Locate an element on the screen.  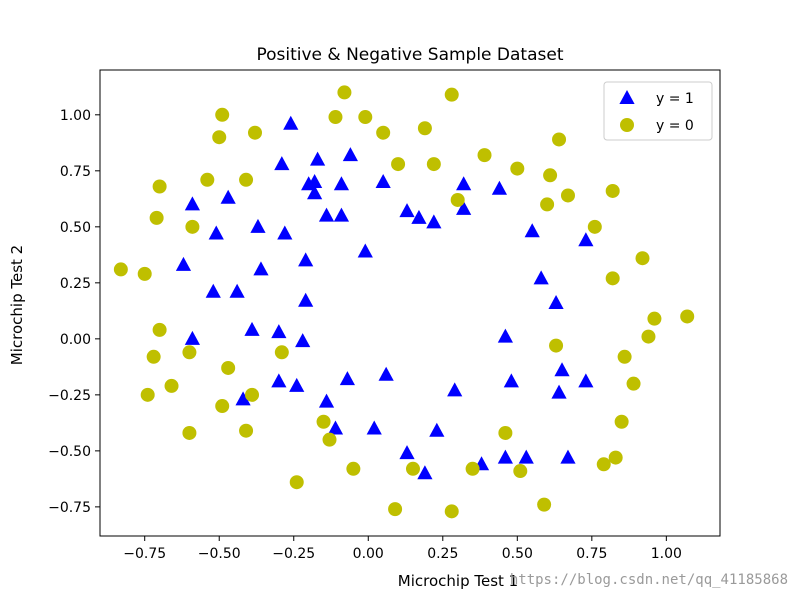
y-tick-label: −0.75 is located at coordinates (69, 508).